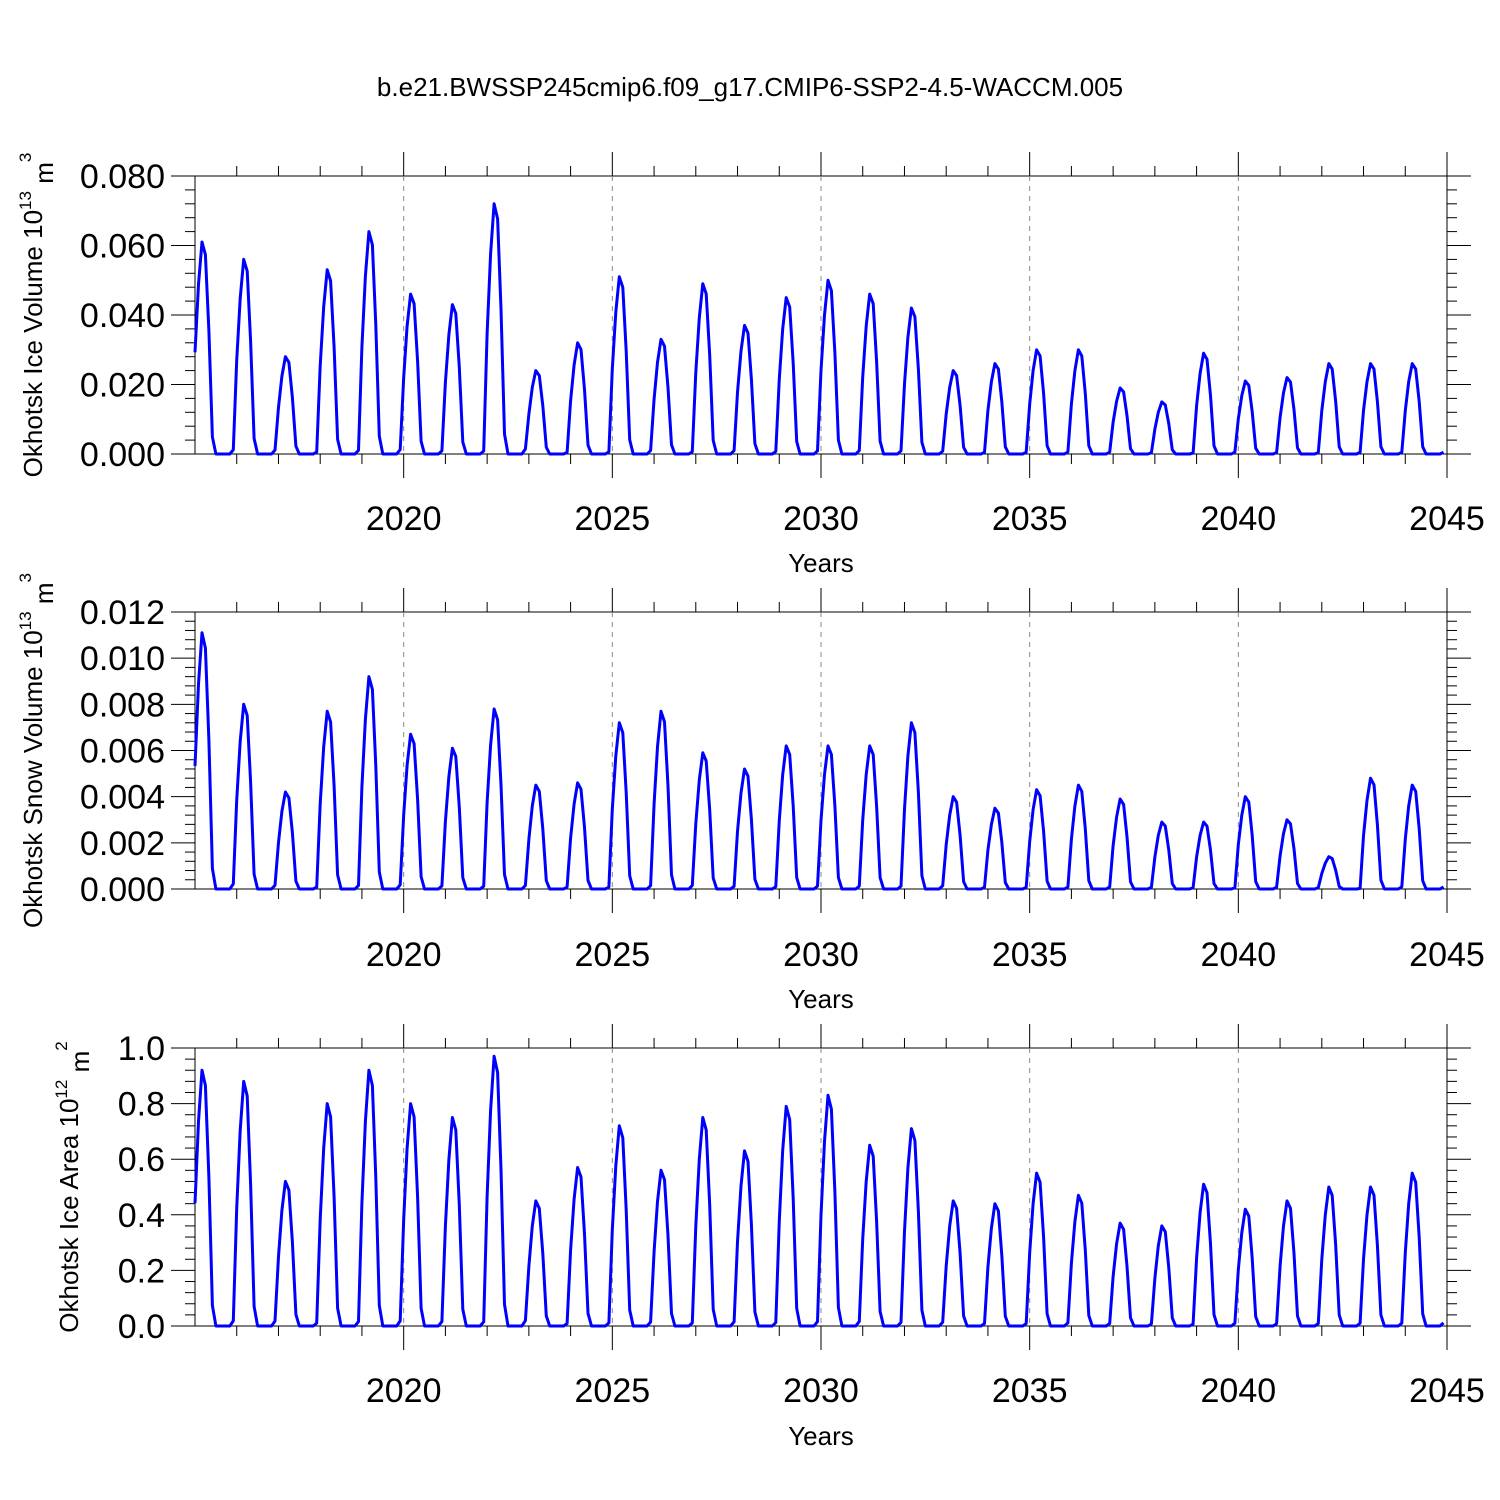 The image size is (1500, 1500). Describe the element at coordinates (122, 752) in the screenshot. I see `y-tick-label: 0.006` at that location.